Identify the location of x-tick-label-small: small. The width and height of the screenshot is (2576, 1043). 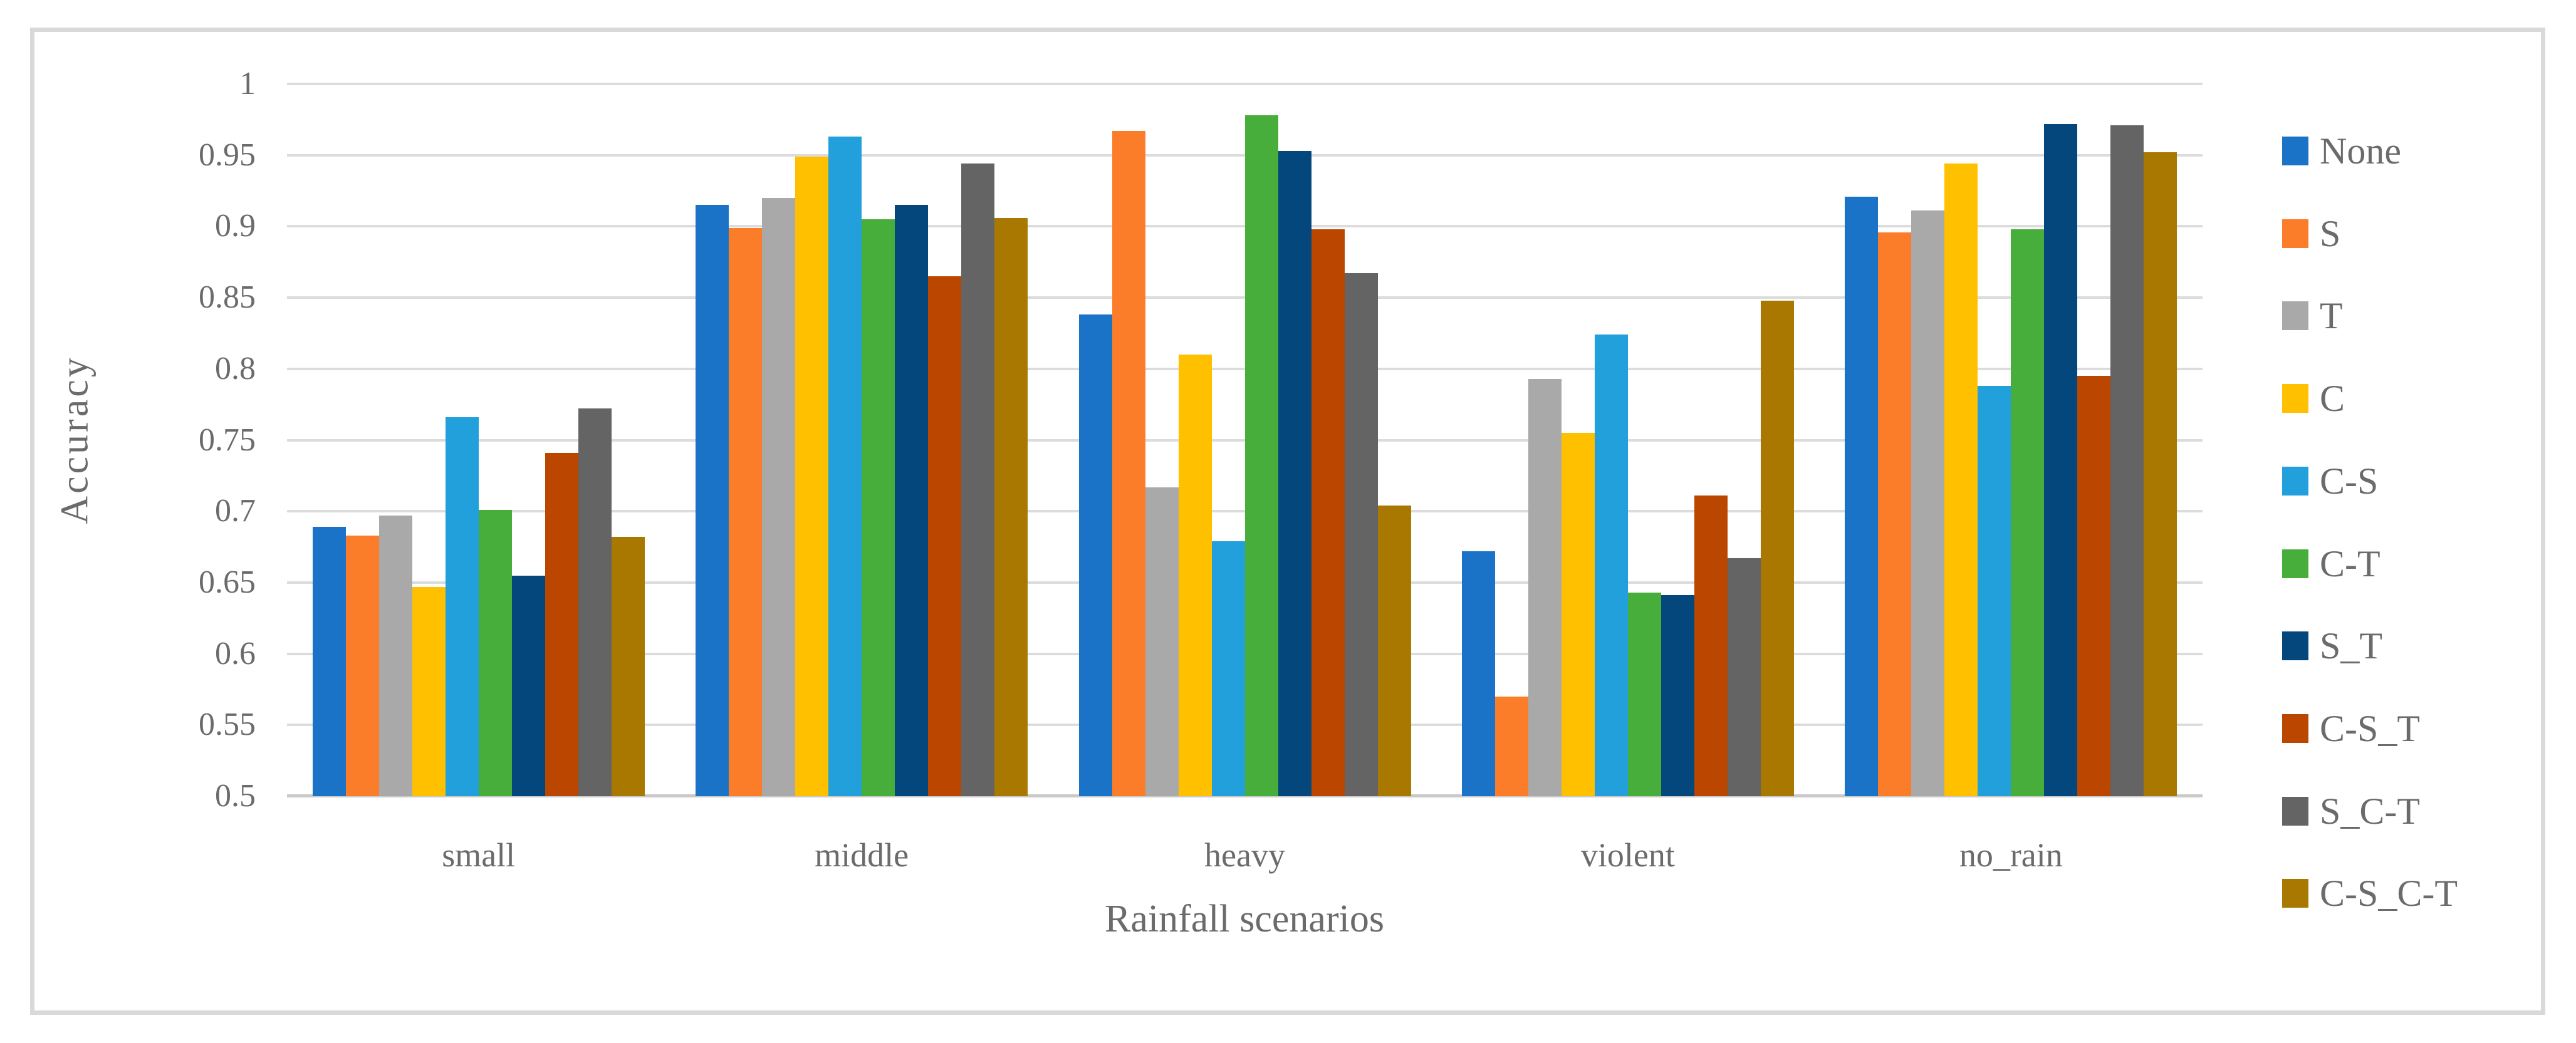
(479, 855).